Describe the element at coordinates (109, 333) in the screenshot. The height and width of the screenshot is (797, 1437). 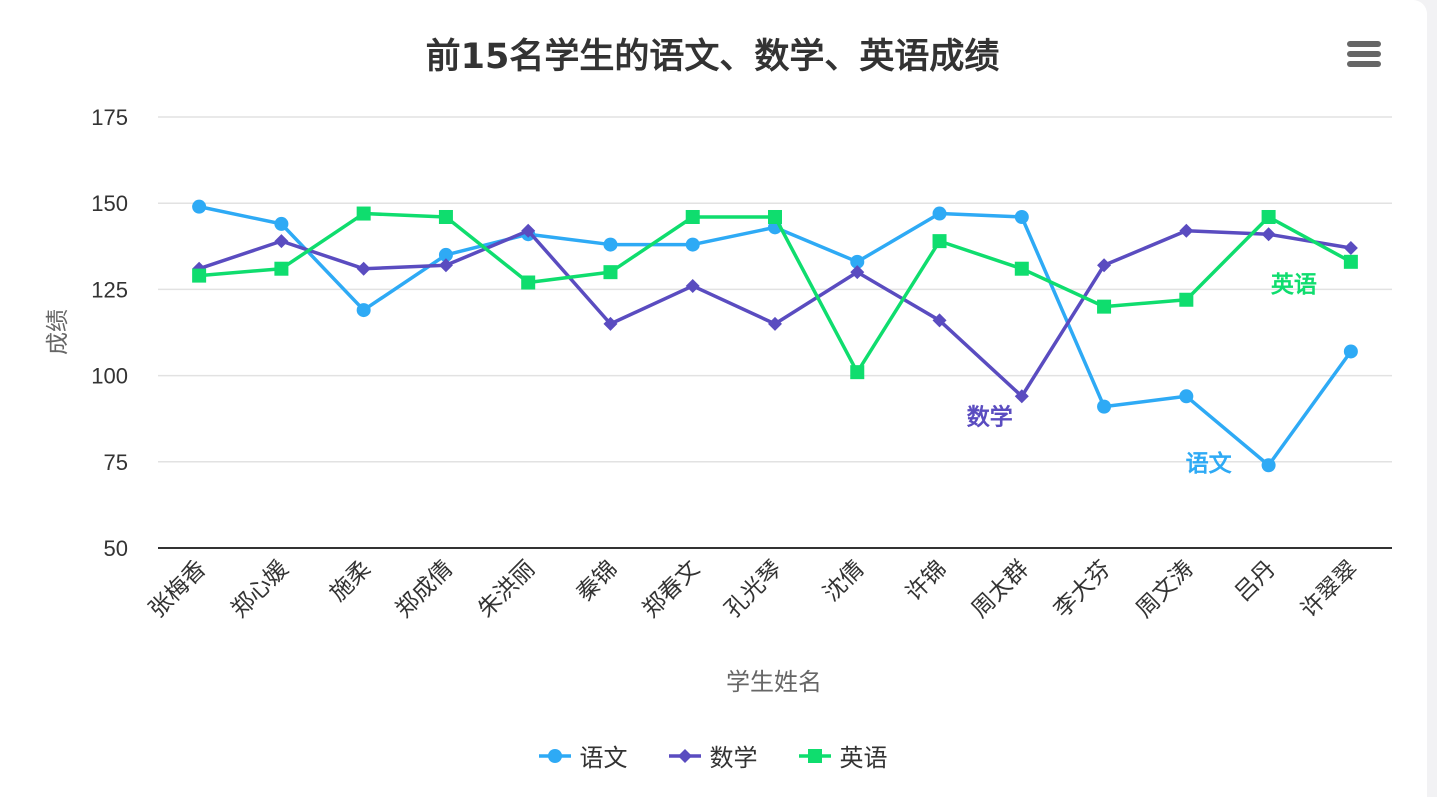
I see `y-axis-ticks: 50 75 100 125 150 175` at that location.